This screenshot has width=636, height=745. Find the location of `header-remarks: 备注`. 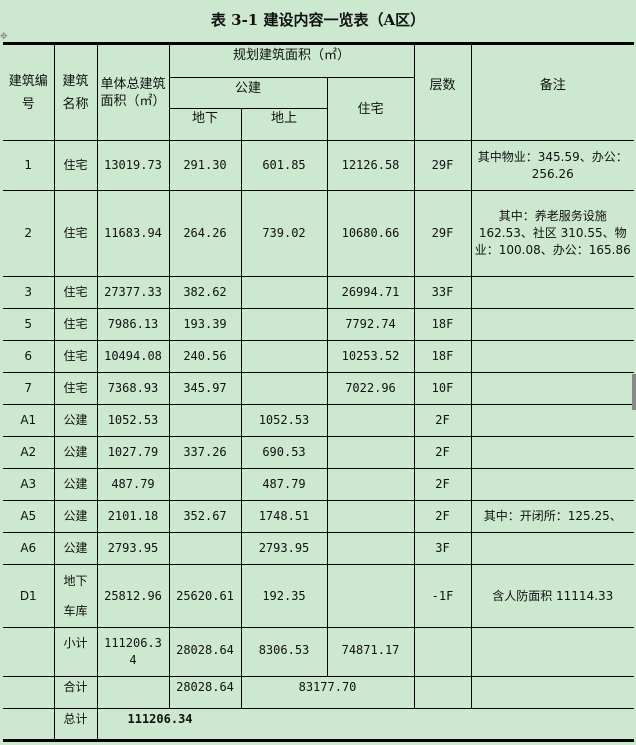

header-remarks: 备注 is located at coordinates (552, 92).